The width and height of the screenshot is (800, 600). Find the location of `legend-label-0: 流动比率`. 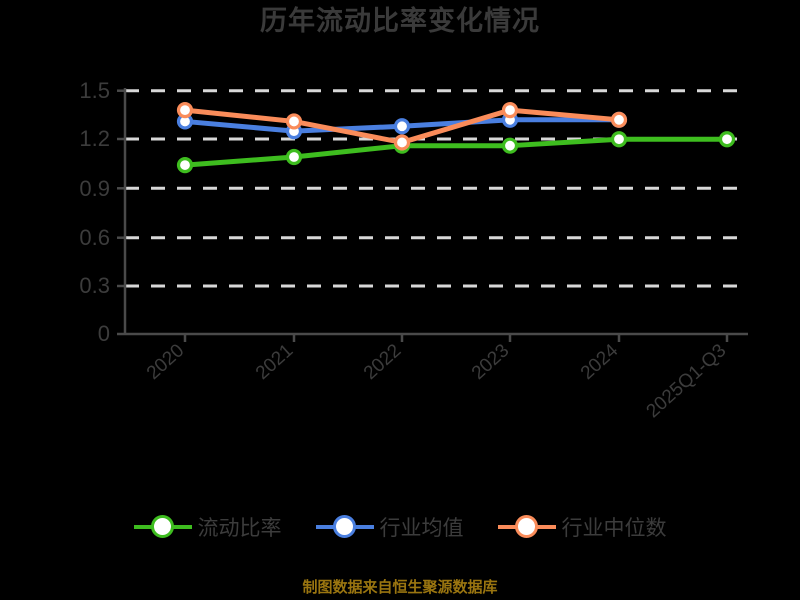

legend-label-0: 流动比率 is located at coordinates (239, 528).